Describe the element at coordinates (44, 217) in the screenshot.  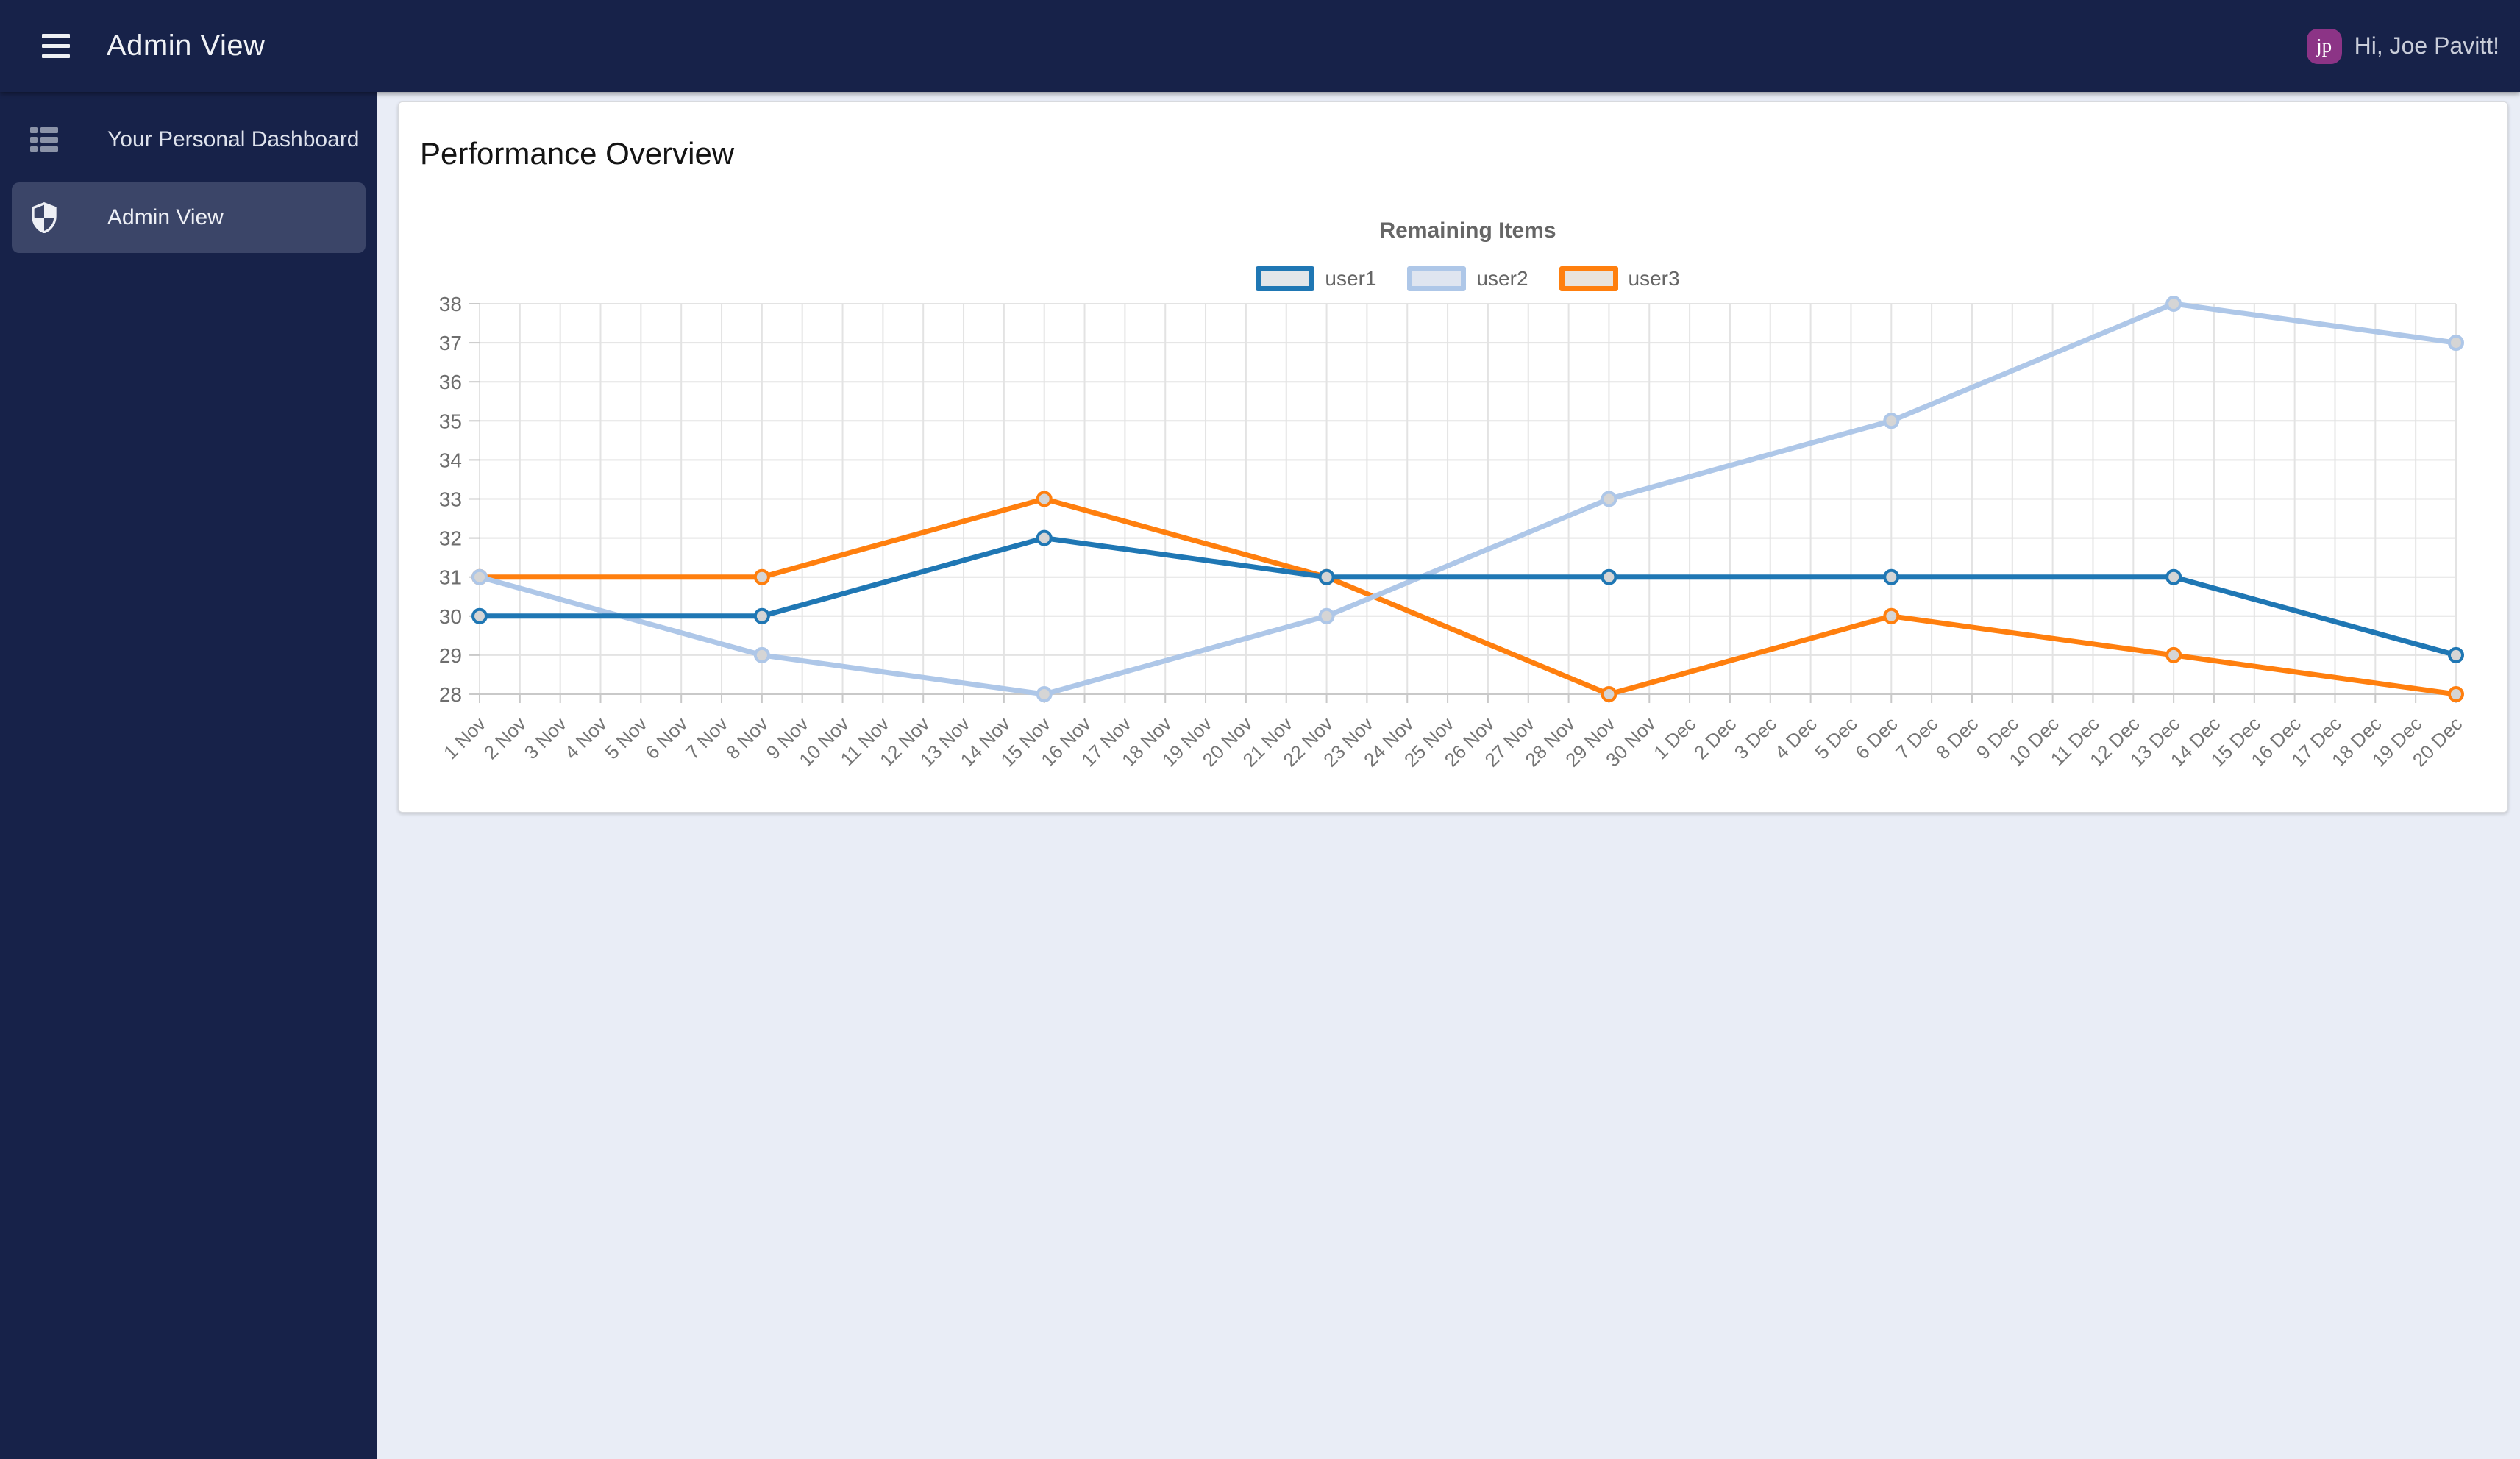
I see `shield-icon` at that location.